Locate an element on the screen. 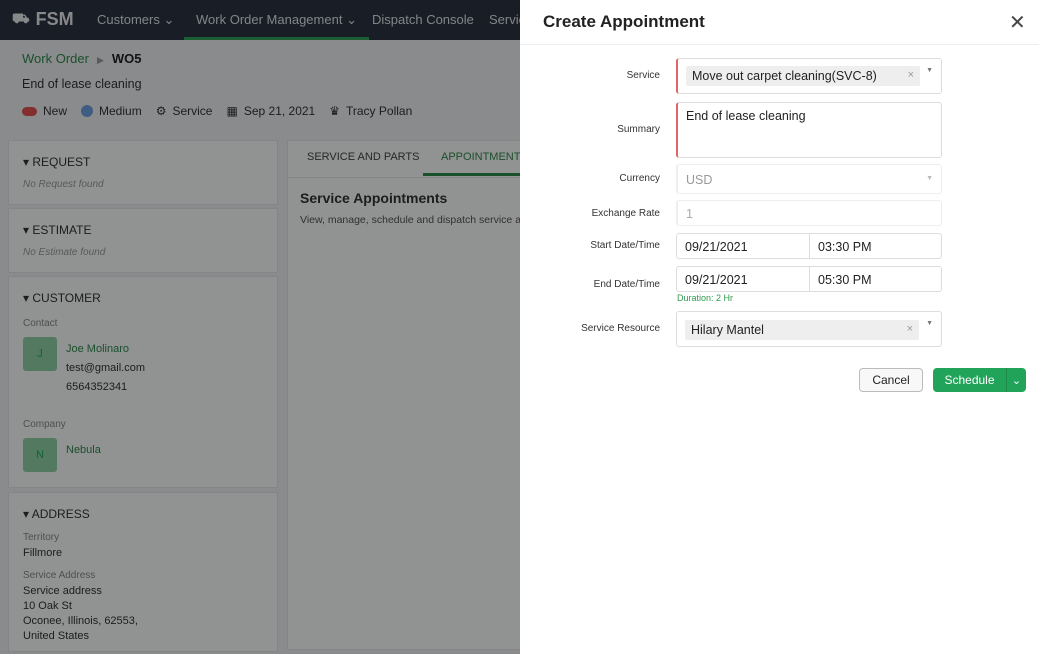 The height and width of the screenshot is (654, 1039). contact-label: Contact is located at coordinates (40, 323).